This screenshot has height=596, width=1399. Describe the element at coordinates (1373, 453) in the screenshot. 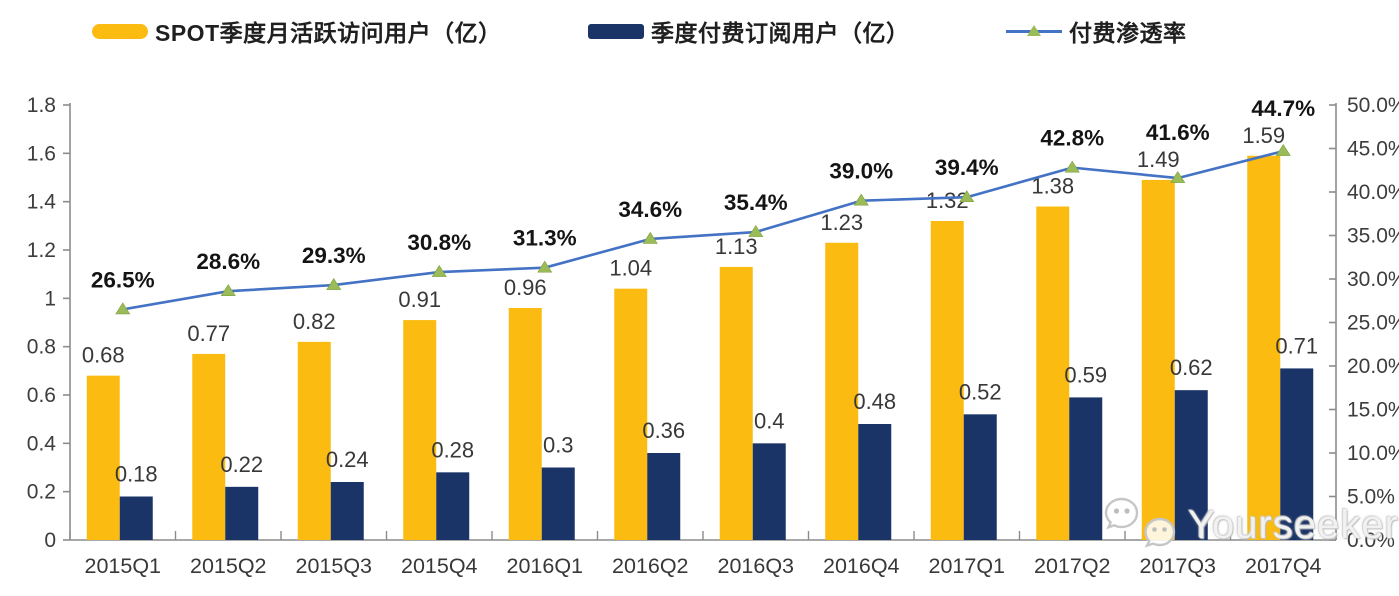

I see `y-axis-right-tick-label: 10.0%` at that location.